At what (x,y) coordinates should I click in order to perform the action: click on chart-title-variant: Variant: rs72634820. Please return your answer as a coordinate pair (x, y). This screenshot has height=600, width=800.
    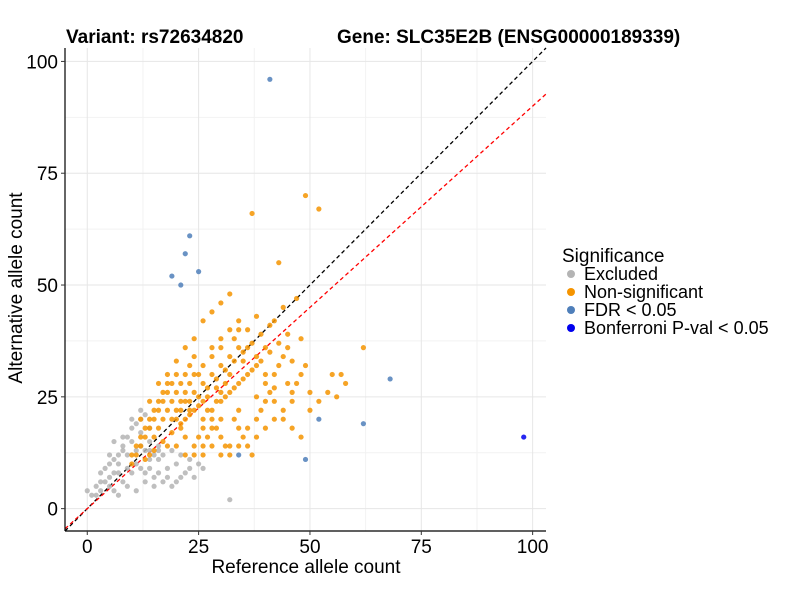
    Looking at the image, I should click on (154, 37).